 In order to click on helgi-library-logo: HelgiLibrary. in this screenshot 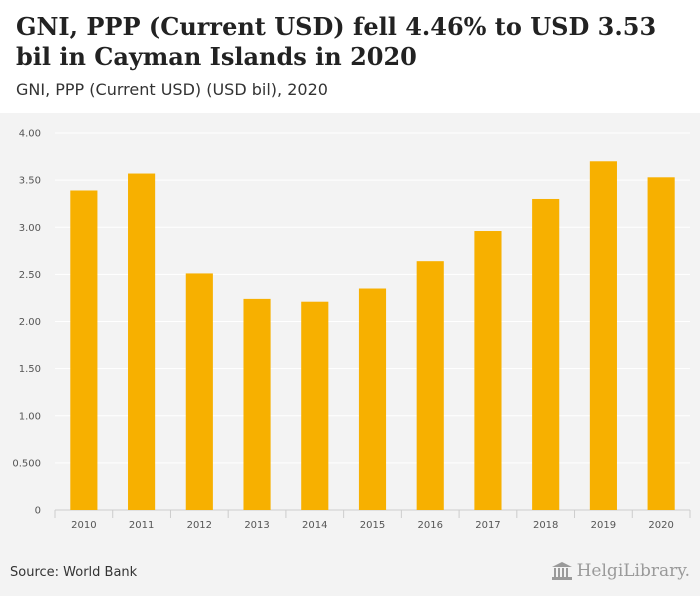, I will do `click(620, 571)`.